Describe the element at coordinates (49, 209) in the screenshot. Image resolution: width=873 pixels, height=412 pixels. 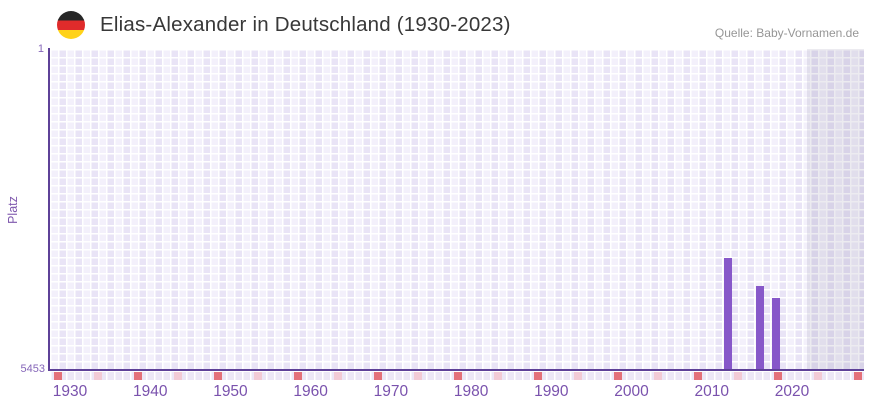
I see `y-axis-line` at that location.